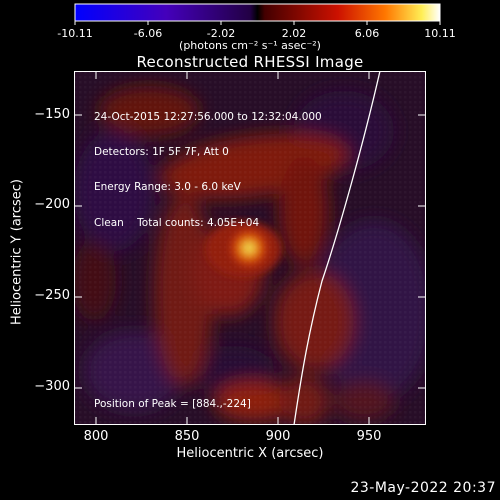 Image resolution: width=500 pixels, height=500 pixels. What do you see at coordinates (257, 14) in the screenshot?
I see `colorbar` at bounding box center [257, 14].